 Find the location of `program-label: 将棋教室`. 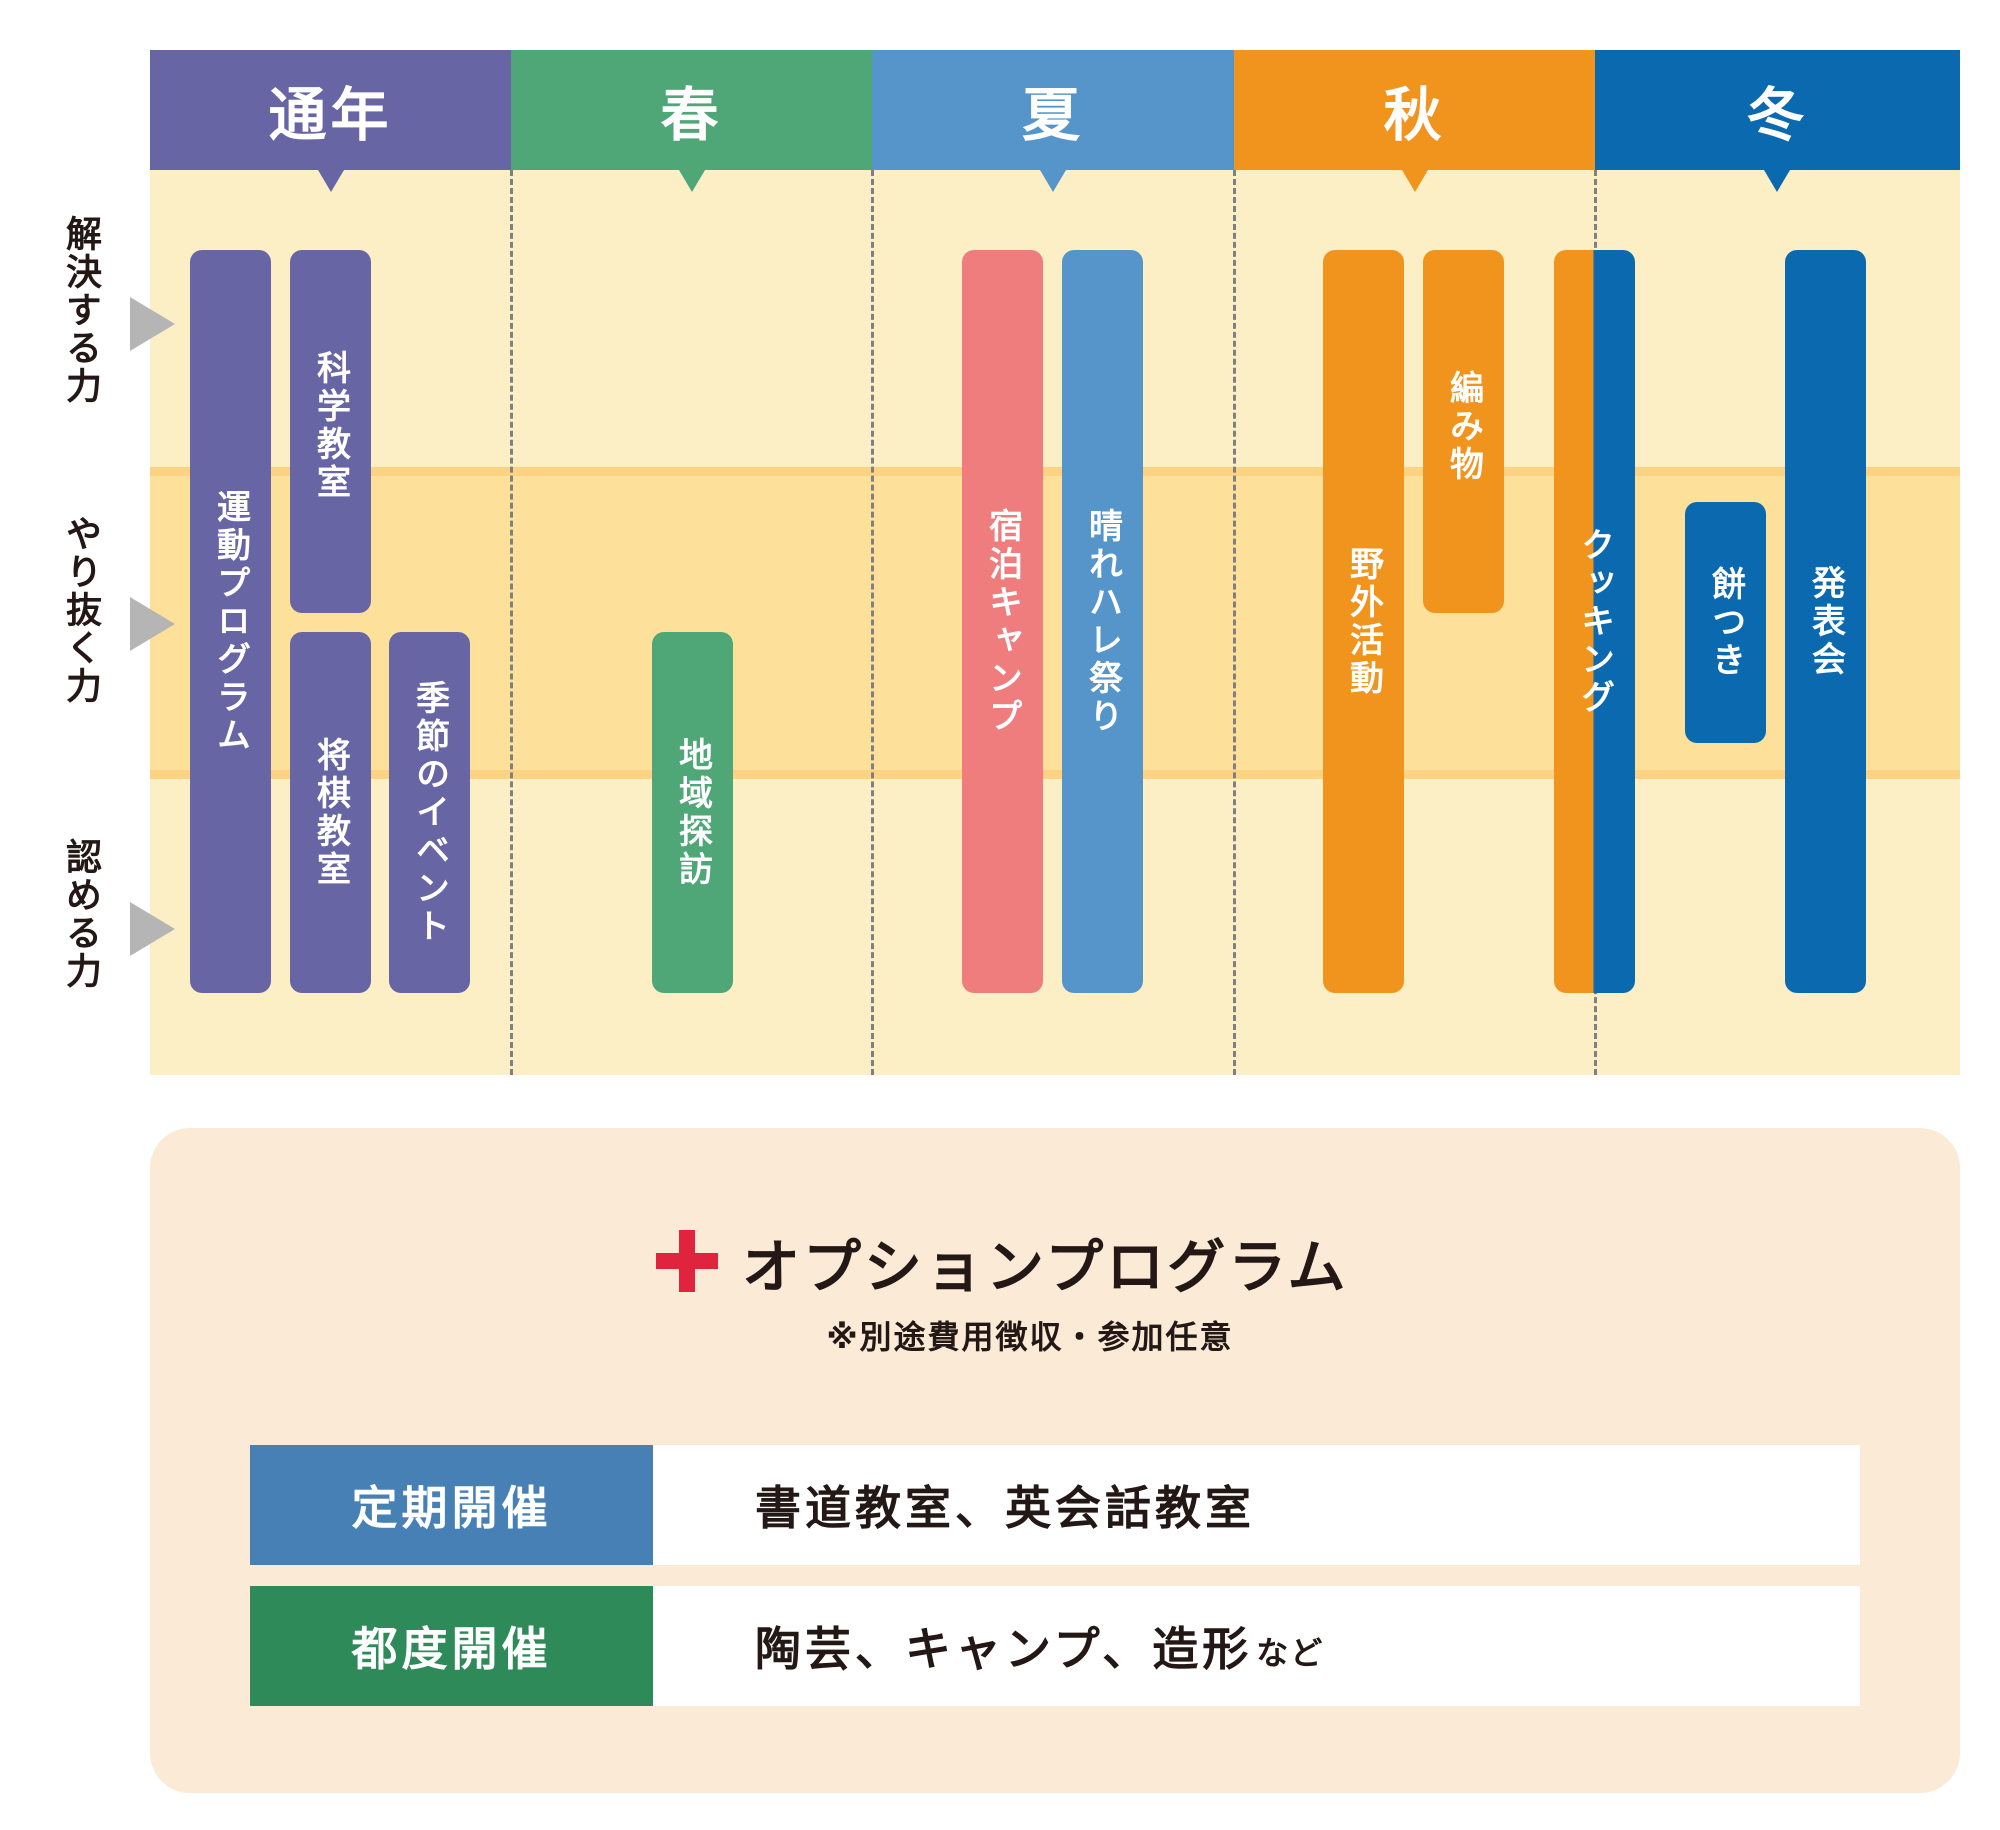

program-label: 将棋教室 is located at coordinates (330, 812).